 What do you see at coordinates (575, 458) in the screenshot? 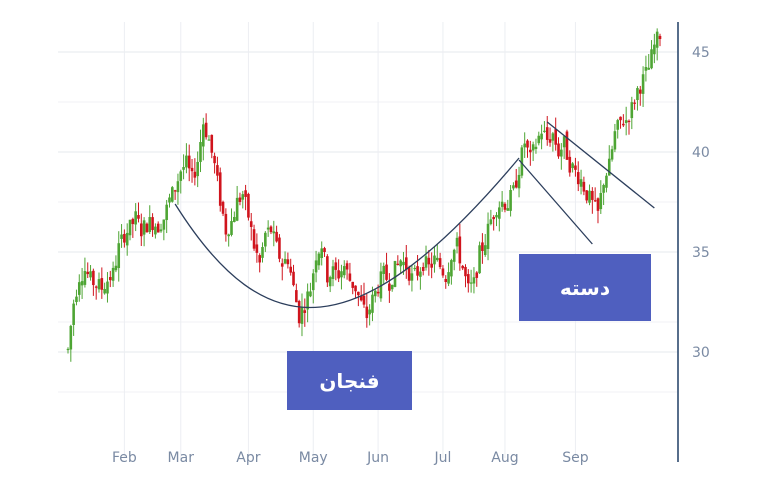
I see `x-tick-label: Sep` at bounding box center [575, 458].